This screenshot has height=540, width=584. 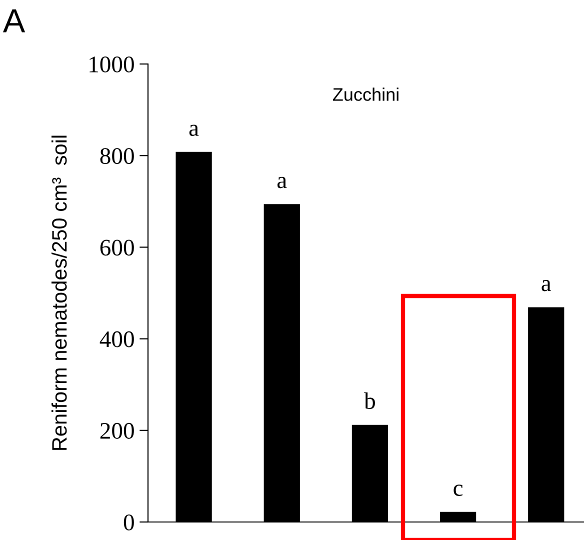 I want to click on y-tick-label: 200, so click(x=117, y=430).